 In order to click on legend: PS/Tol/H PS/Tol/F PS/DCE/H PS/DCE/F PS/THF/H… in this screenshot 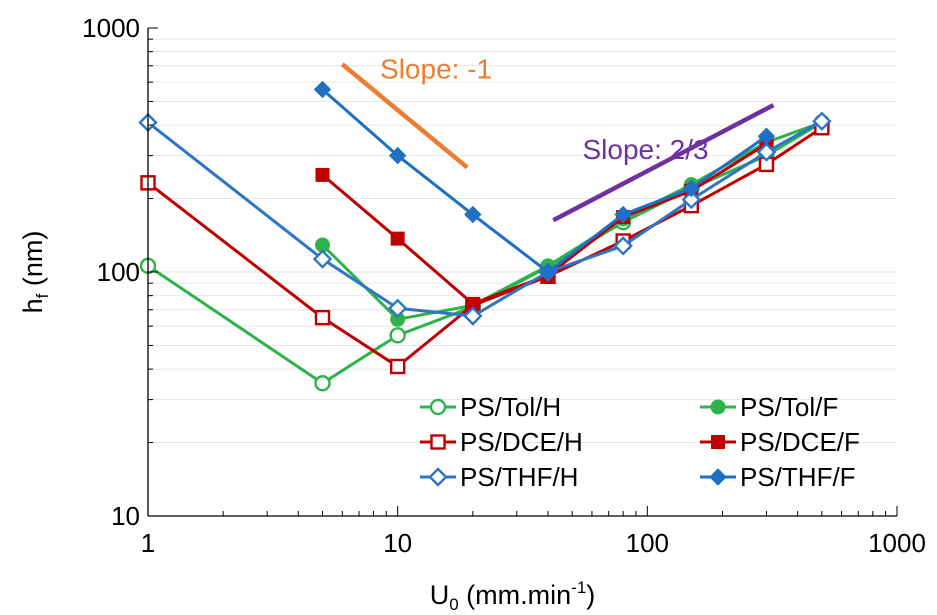, I will do `click(640, 442)`.